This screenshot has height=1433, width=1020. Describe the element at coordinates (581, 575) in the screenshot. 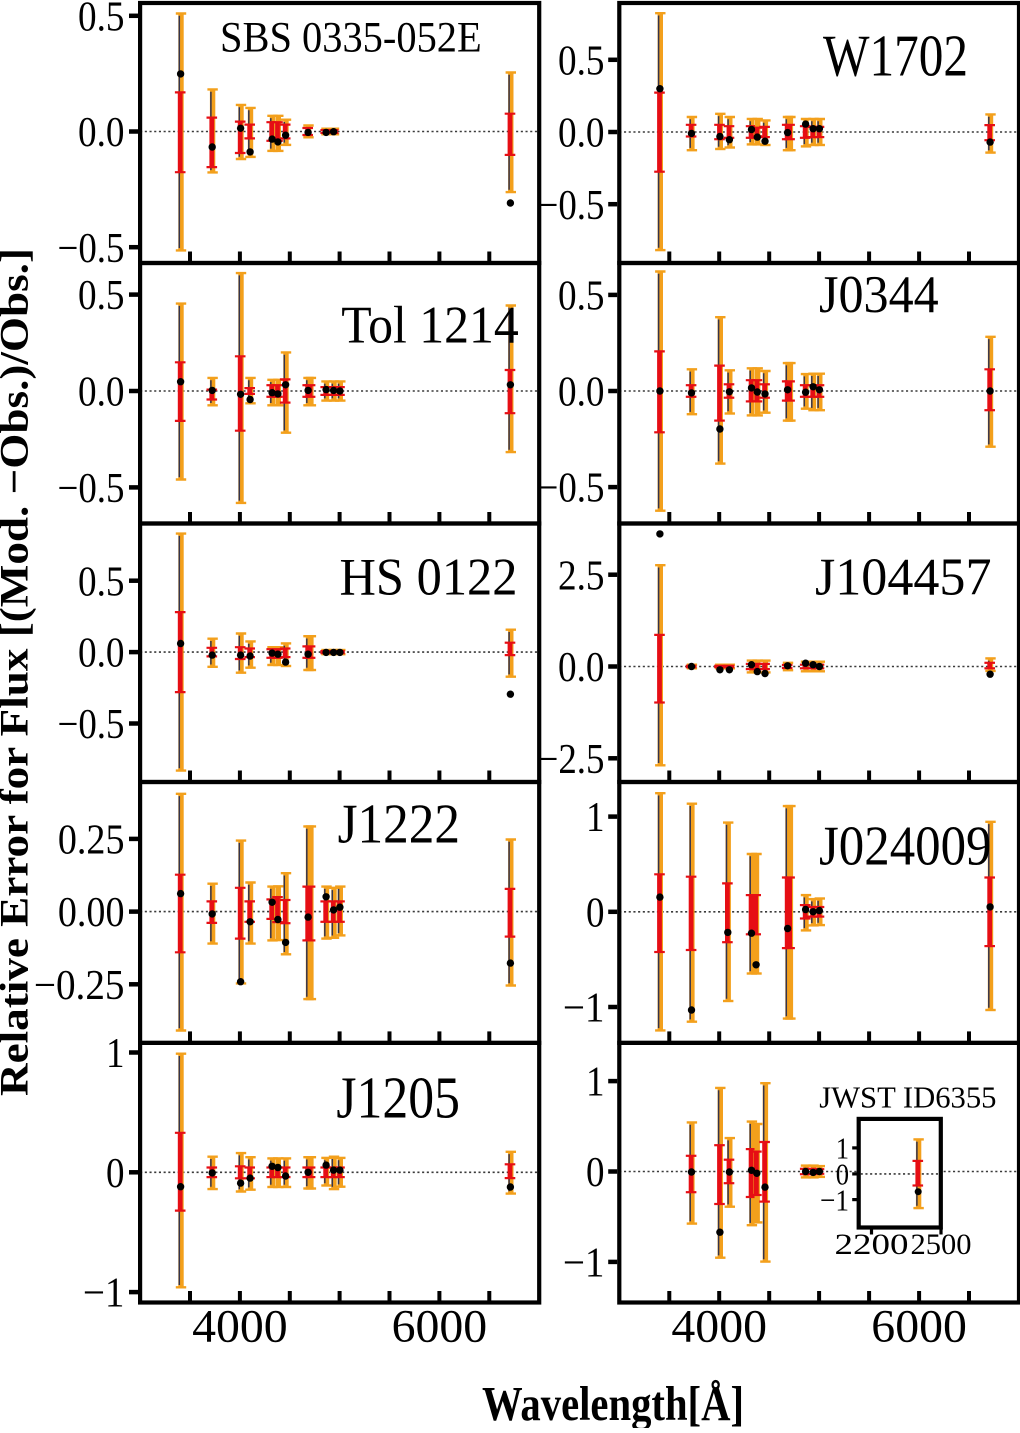

I see `svg-text: 2.5` at that location.